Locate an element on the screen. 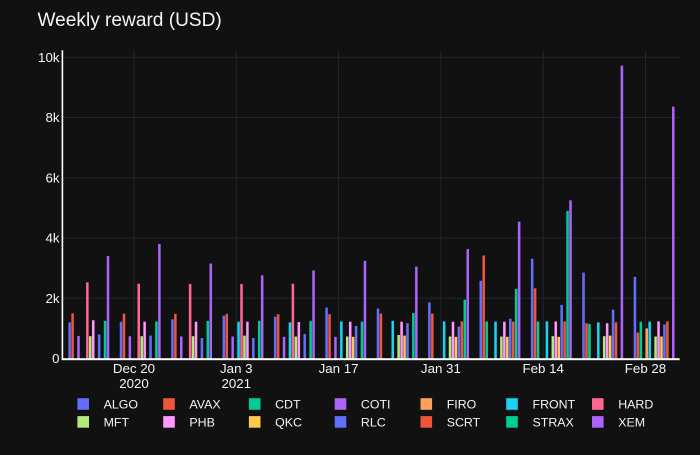 This screenshot has height=455, width=700. svg-text: Dec 20 is located at coordinates (134, 368).